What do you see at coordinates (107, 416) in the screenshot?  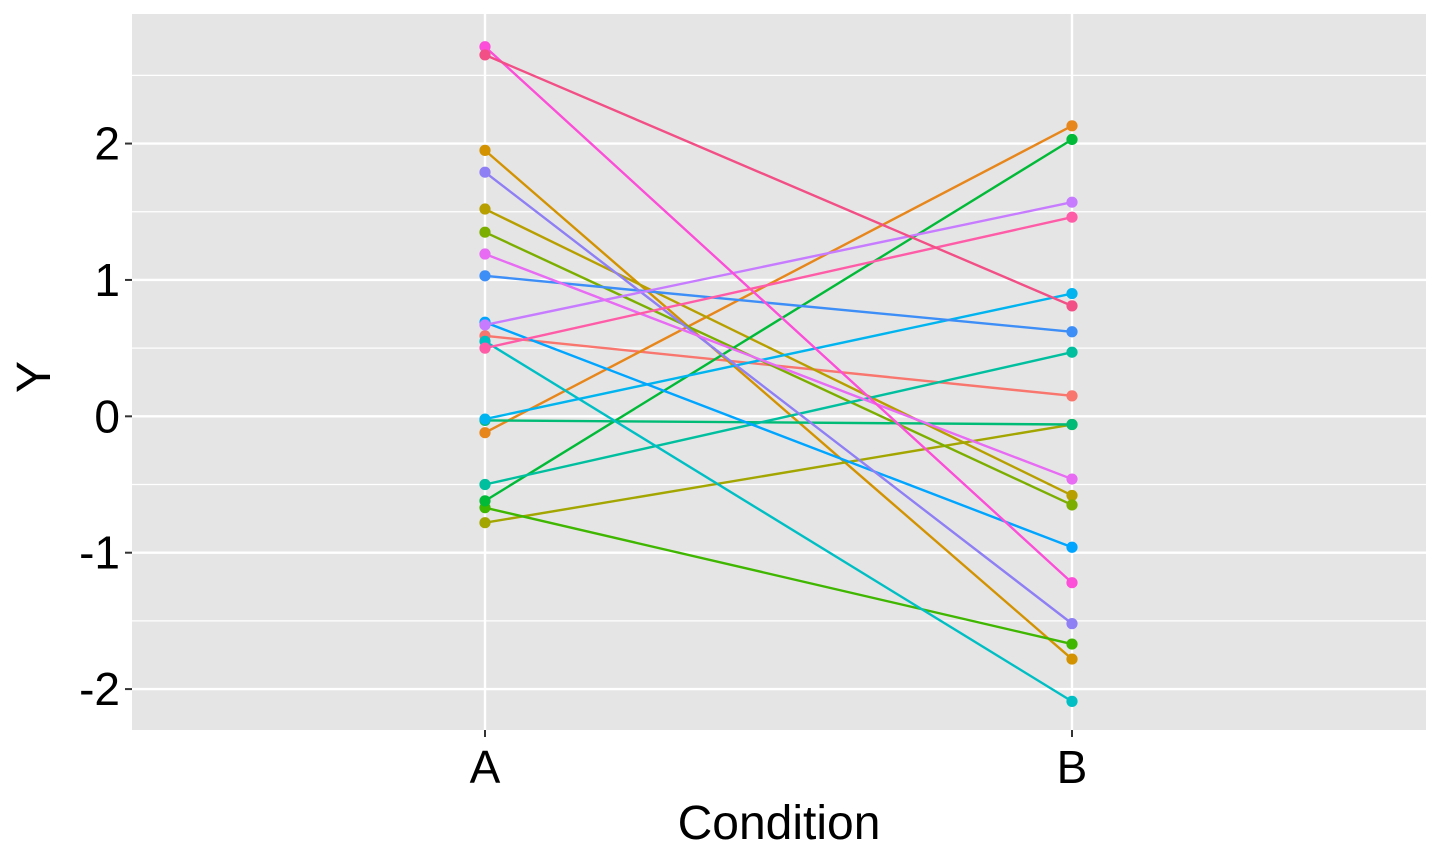 I see `y-tick-label: 0` at bounding box center [107, 416].